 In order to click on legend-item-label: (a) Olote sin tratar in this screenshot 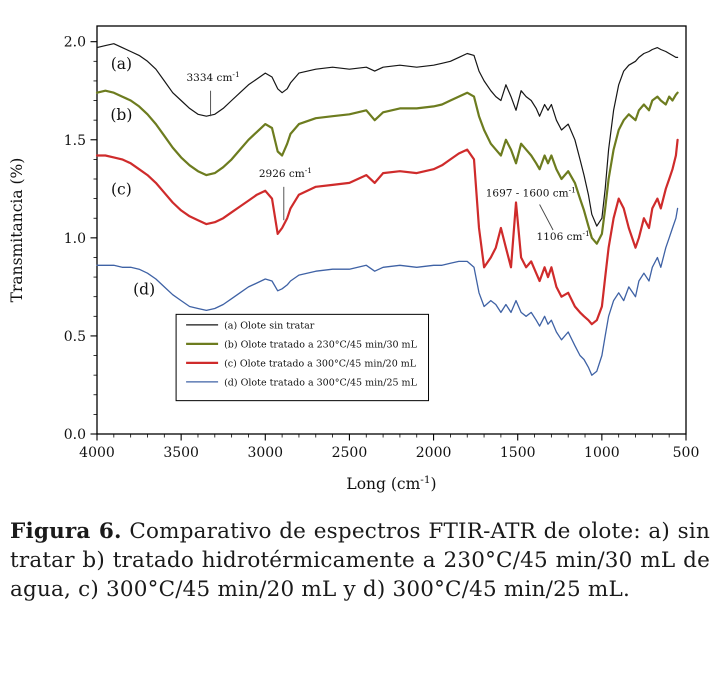, I will do `click(269, 325)`.